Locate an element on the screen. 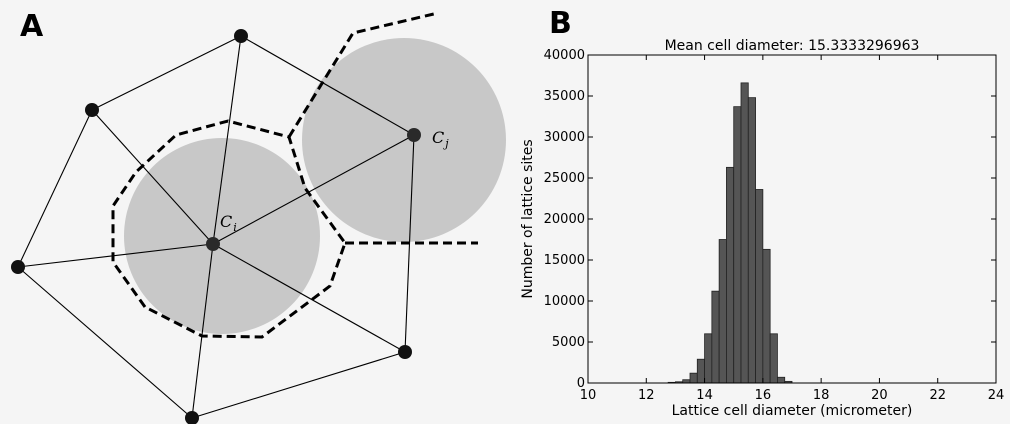 Image resolution: width=1010 pixels, height=424 pixels. label-ci: Ci is located at coordinates (228, 223).